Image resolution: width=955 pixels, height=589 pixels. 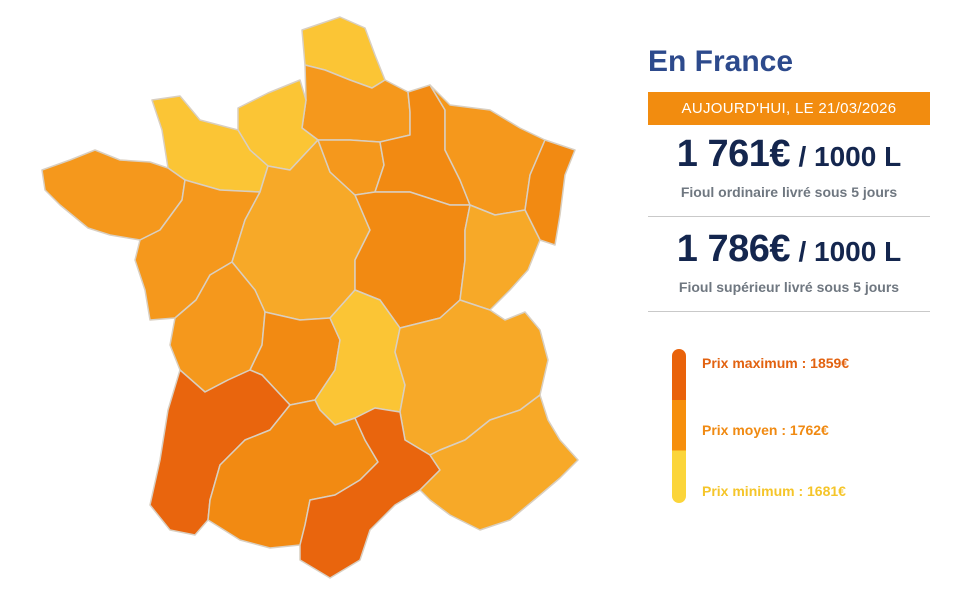 I want to click on ordinary-price-description: Fioul ordinaire livré sous 5 jours, so click(x=789, y=192).